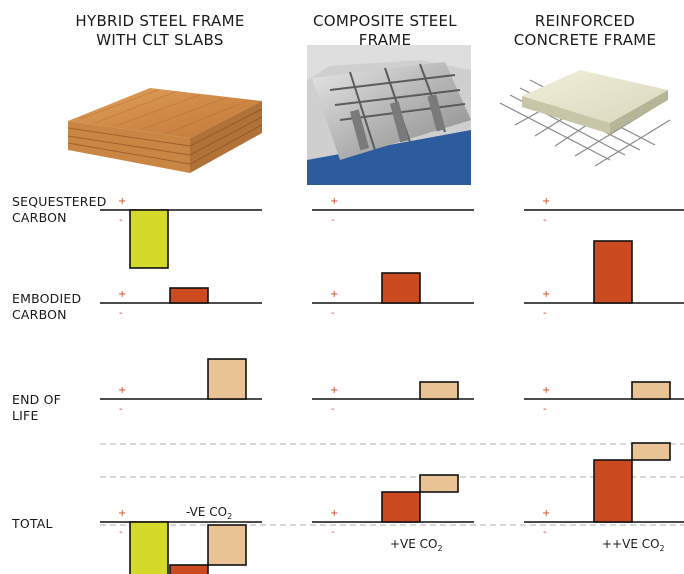 The width and height of the screenshot is (684, 574). Describe the element at coordinates (149, 239) in the screenshot. I see `sequestered-bar` at that location.